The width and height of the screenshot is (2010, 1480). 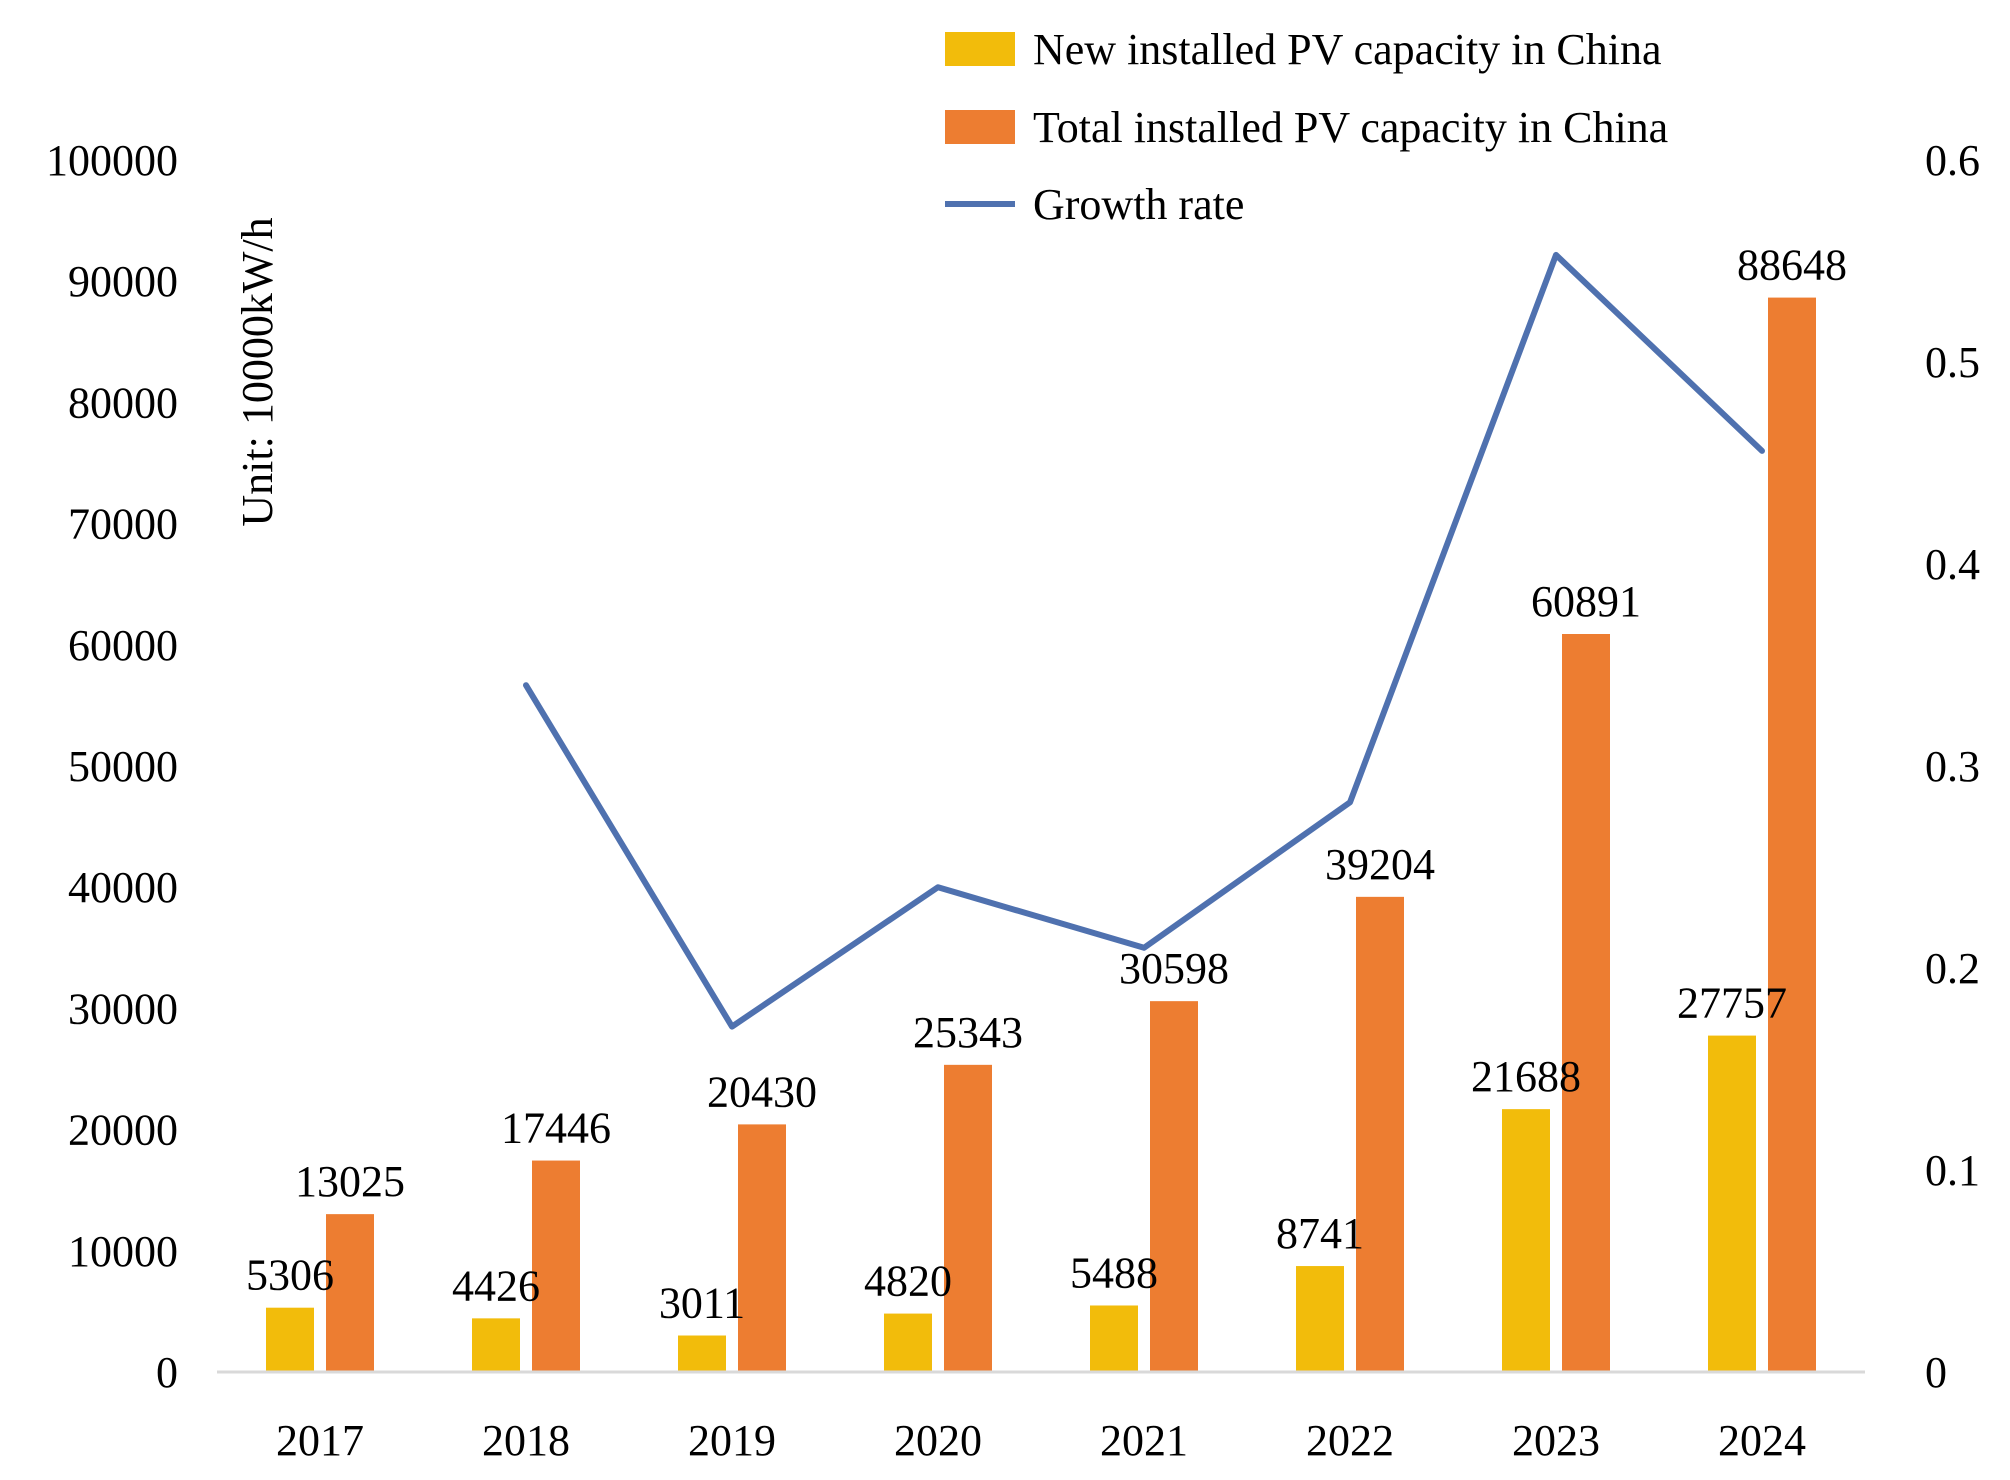 I want to click on y-tick-label: 70000, so click(x=123, y=524).